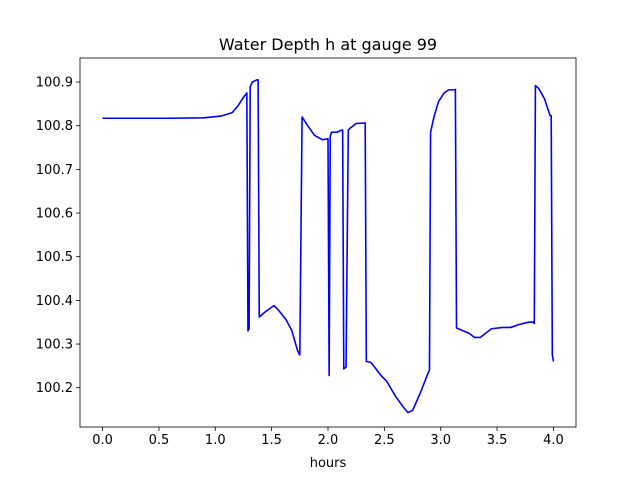  What do you see at coordinates (328, 463) in the screenshot?
I see `x-axis-label: hours` at bounding box center [328, 463].